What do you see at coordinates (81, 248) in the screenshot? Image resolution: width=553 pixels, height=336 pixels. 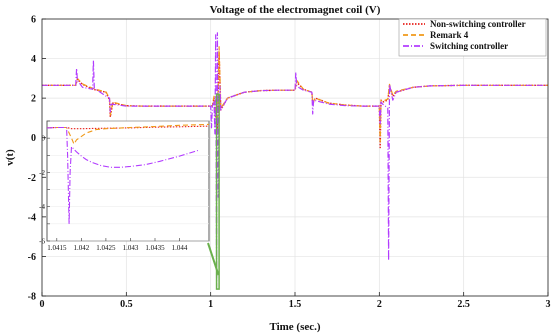 I see `inset-x-tick-label: 1.042` at bounding box center [81, 248].